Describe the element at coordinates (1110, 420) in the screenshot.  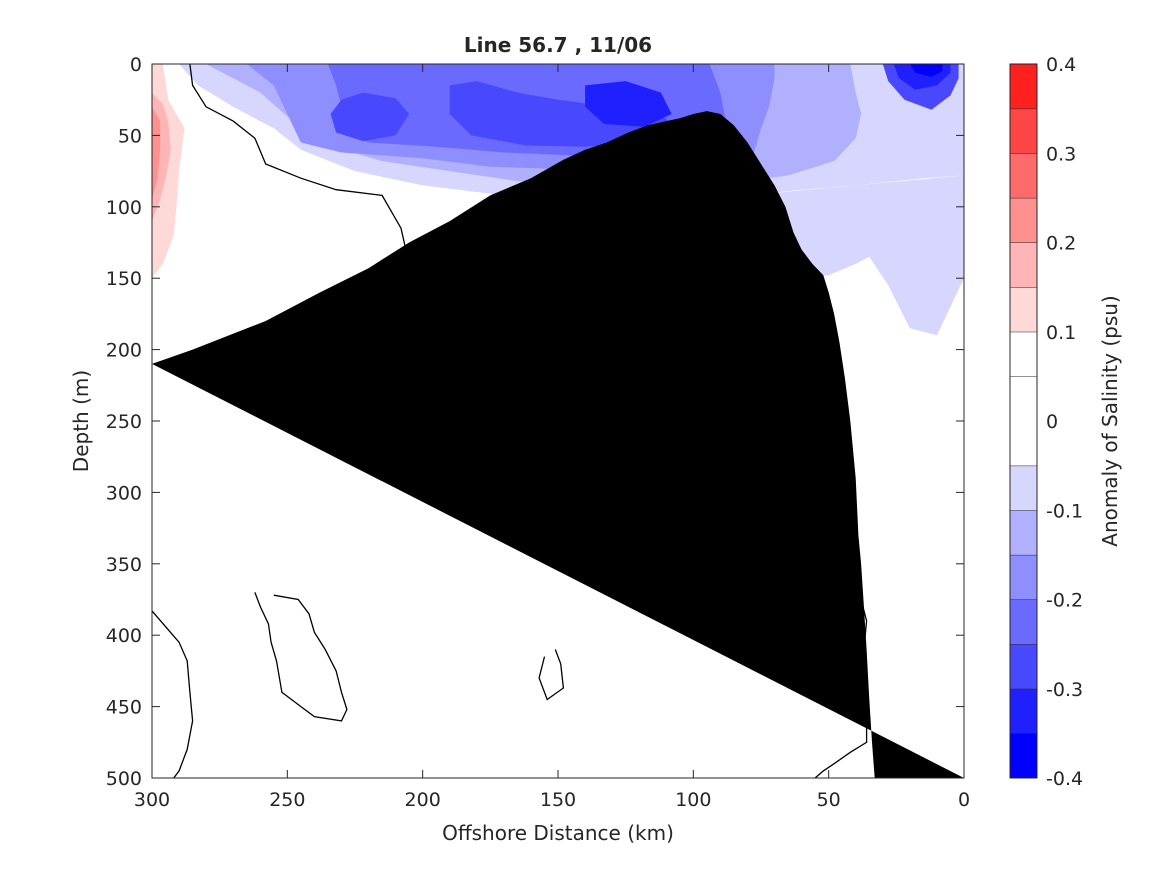
I see `colorbar-label: Anomaly of Salinity (psu)` at that location.